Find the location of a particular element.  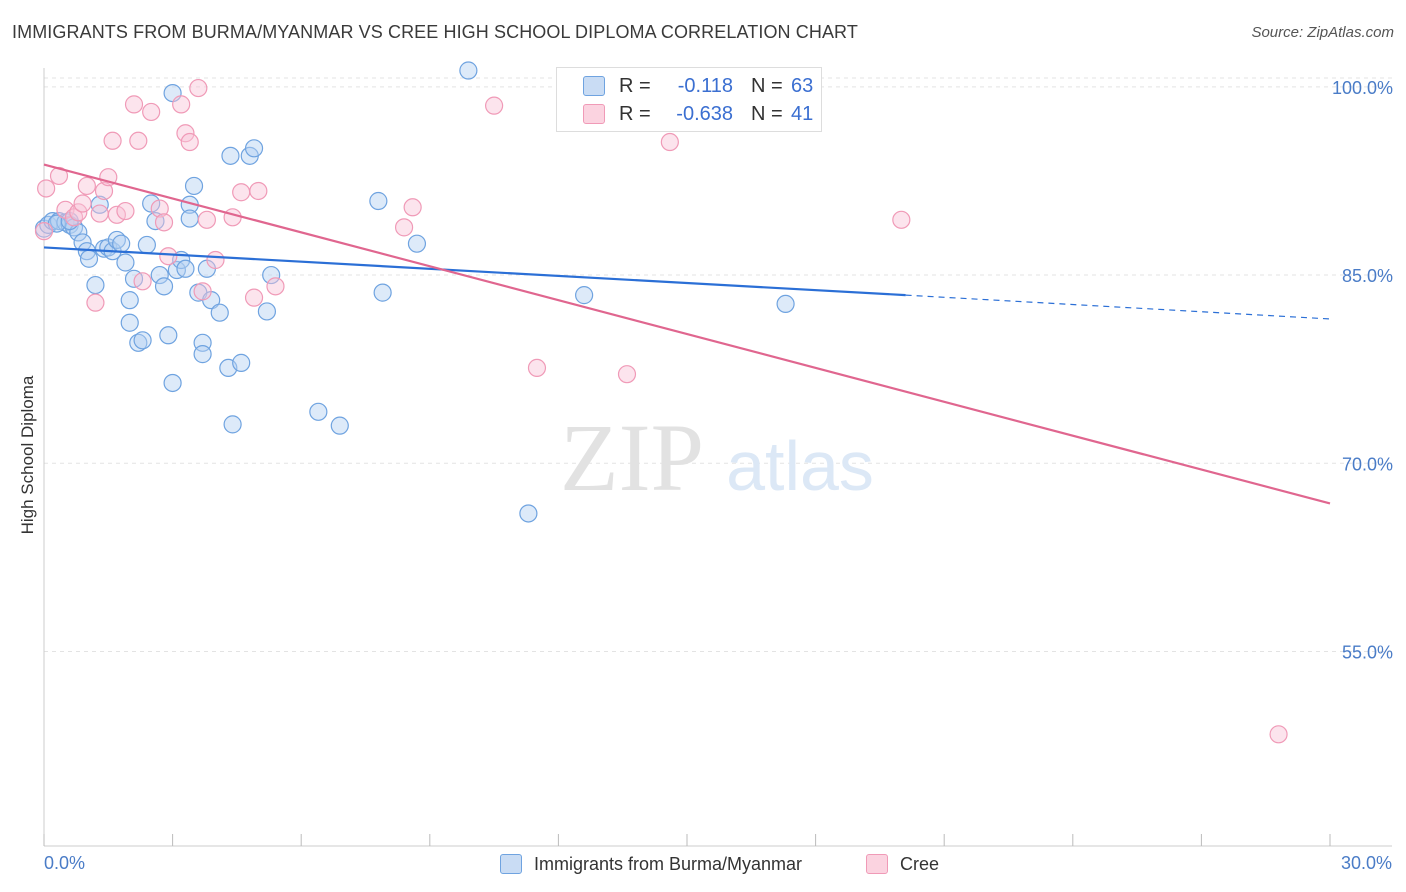

x-tick-label-max: 30.0% is located at coordinates (1366, 863).